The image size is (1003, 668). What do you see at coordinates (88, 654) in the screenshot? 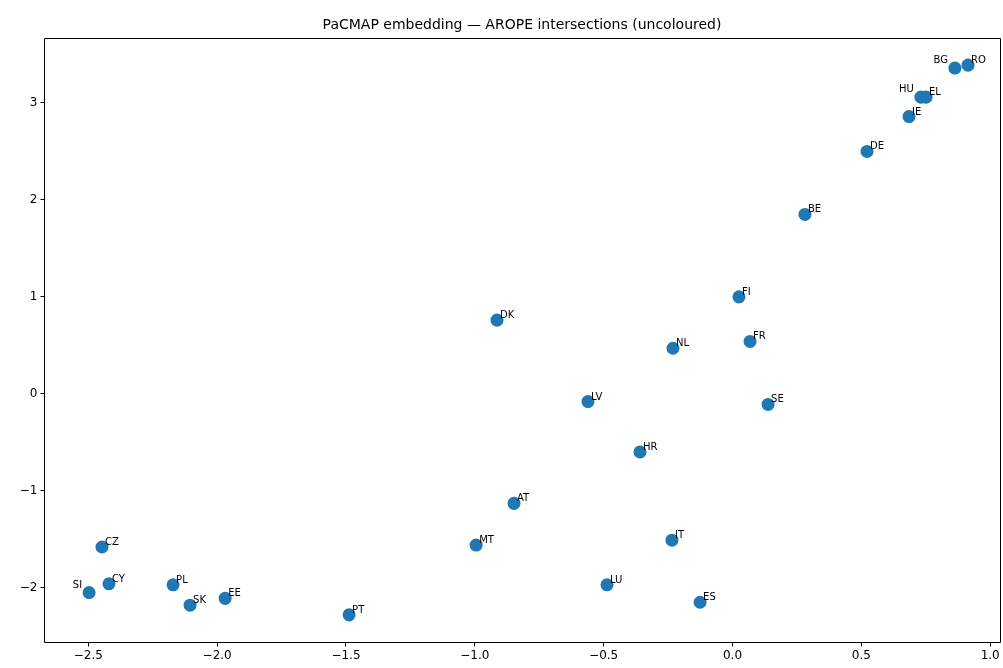
I see `x-tick-label: −2.5` at bounding box center [88, 654].